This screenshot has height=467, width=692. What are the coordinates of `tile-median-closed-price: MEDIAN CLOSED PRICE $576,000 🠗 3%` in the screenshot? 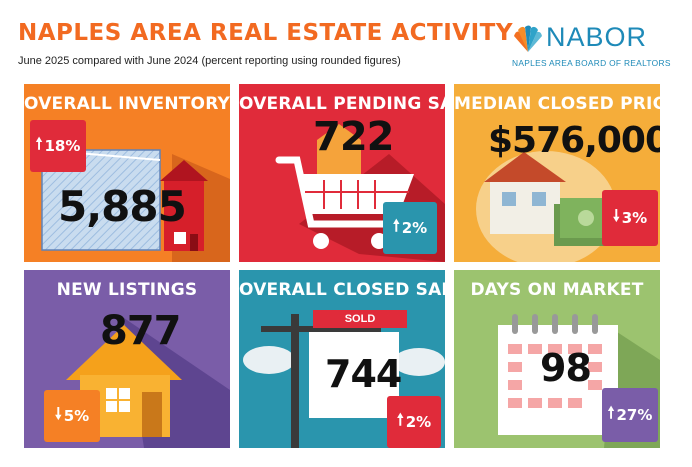 It's located at (557, 173).